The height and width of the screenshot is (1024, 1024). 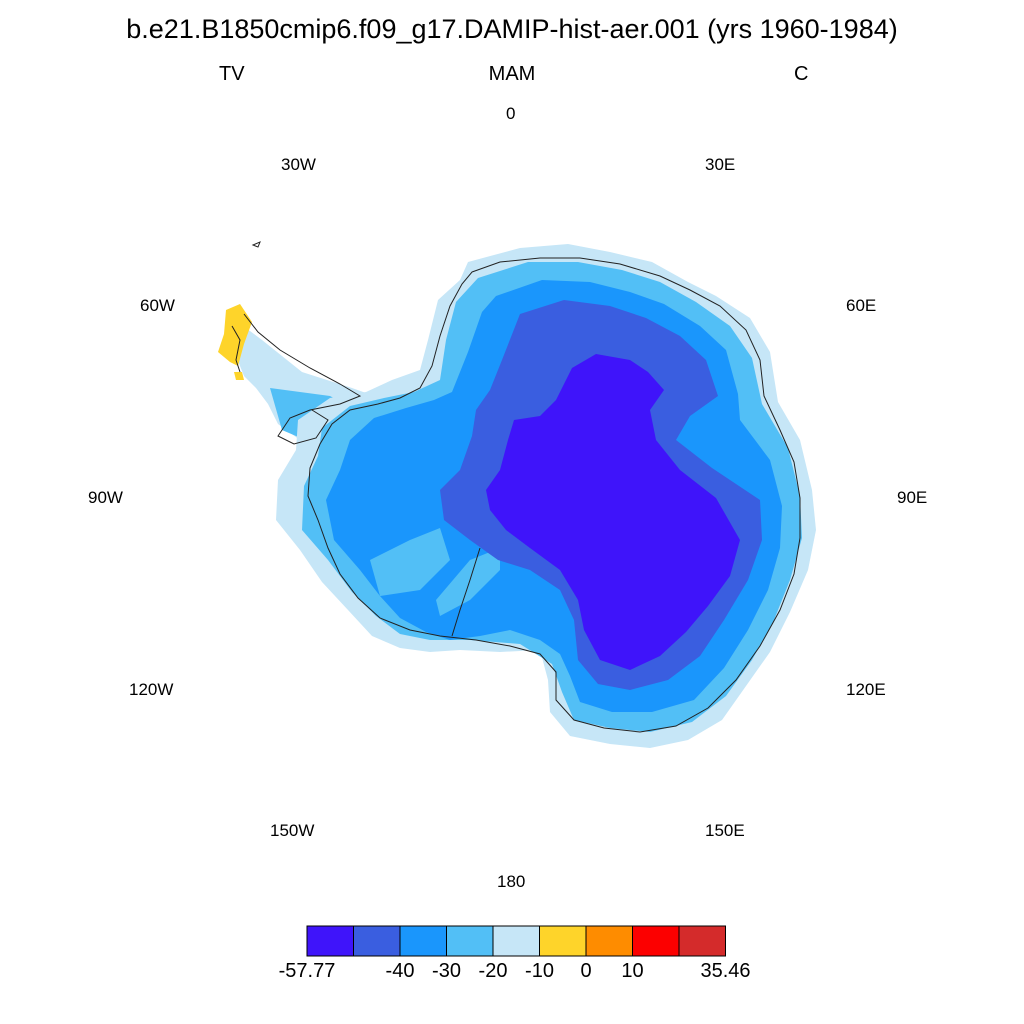 What do you see at coordinates (861, 305) in the screenshot?
I see `lon-label-60e: 60E` at bounding box center [861, 305].